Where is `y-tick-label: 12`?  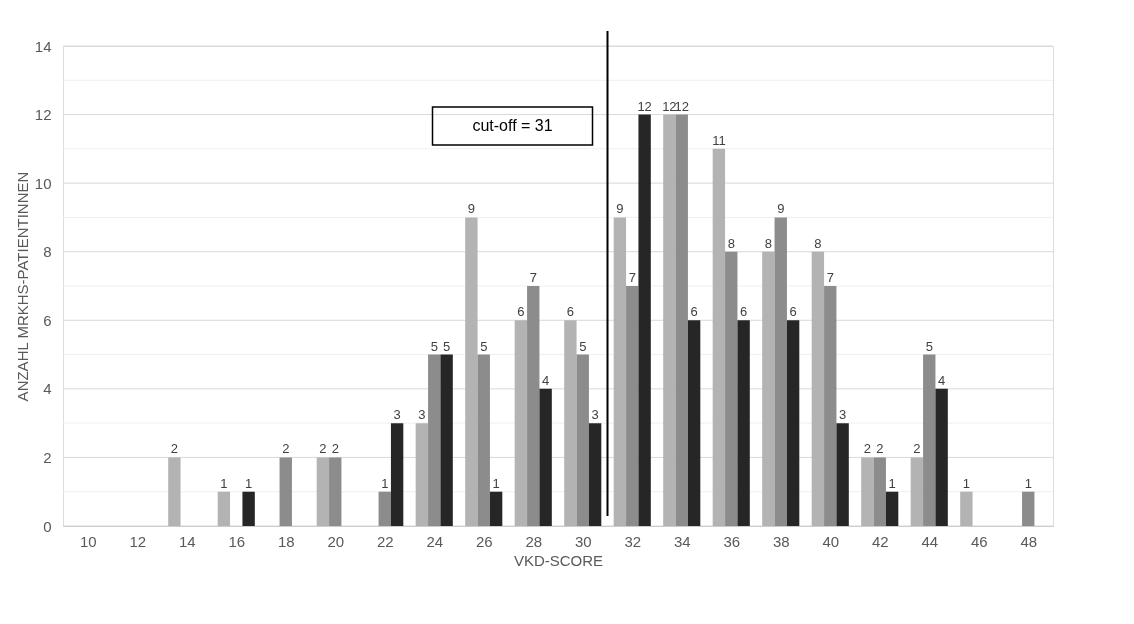 y-tick-label: 12 is located at coordinates (43, 115).